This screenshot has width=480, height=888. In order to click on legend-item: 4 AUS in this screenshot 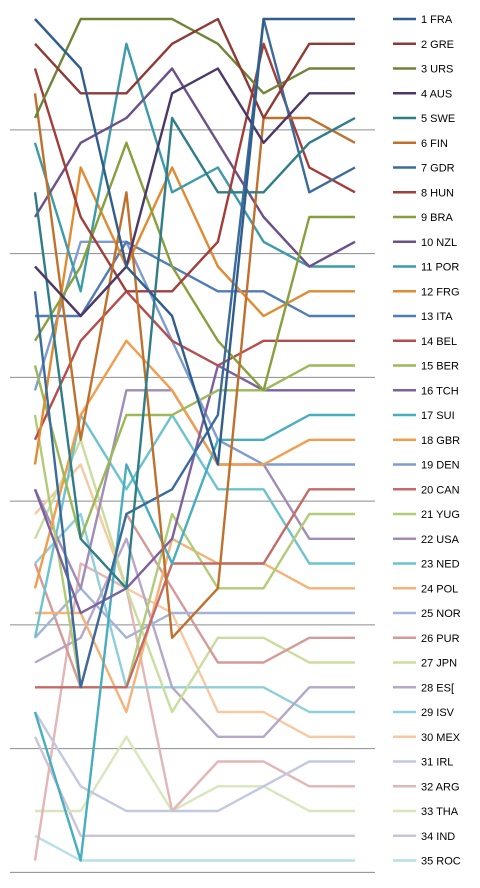, I will do `click(422, 94)`.